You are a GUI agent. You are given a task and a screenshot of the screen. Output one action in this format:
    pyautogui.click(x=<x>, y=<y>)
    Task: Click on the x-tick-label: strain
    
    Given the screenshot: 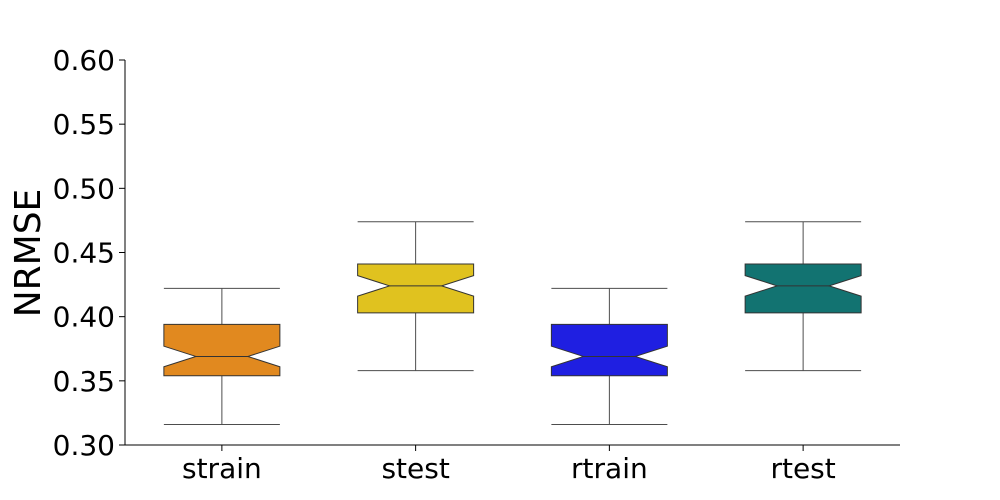 What is the action you would take?
    pyautogui.click(x=222, y=468)
    